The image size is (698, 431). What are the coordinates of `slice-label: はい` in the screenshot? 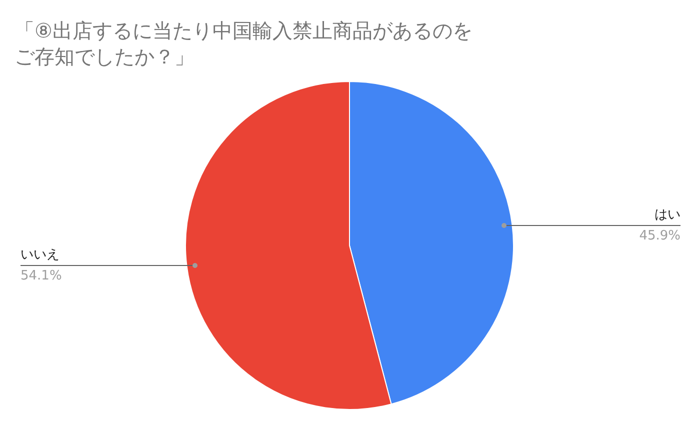 It's located at (667, 214).